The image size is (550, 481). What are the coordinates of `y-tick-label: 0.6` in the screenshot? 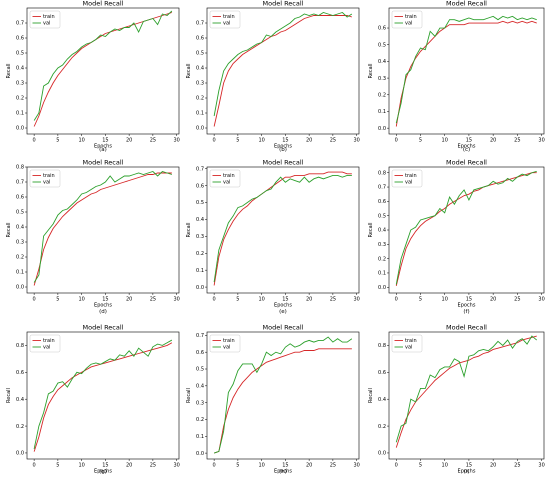 It's located at (382, 373).